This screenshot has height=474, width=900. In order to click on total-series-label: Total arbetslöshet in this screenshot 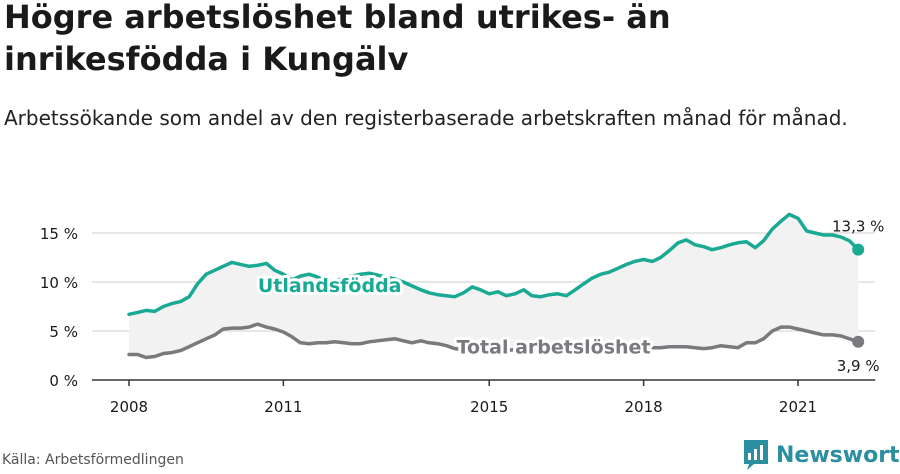, I will do `click(554, 348)`.